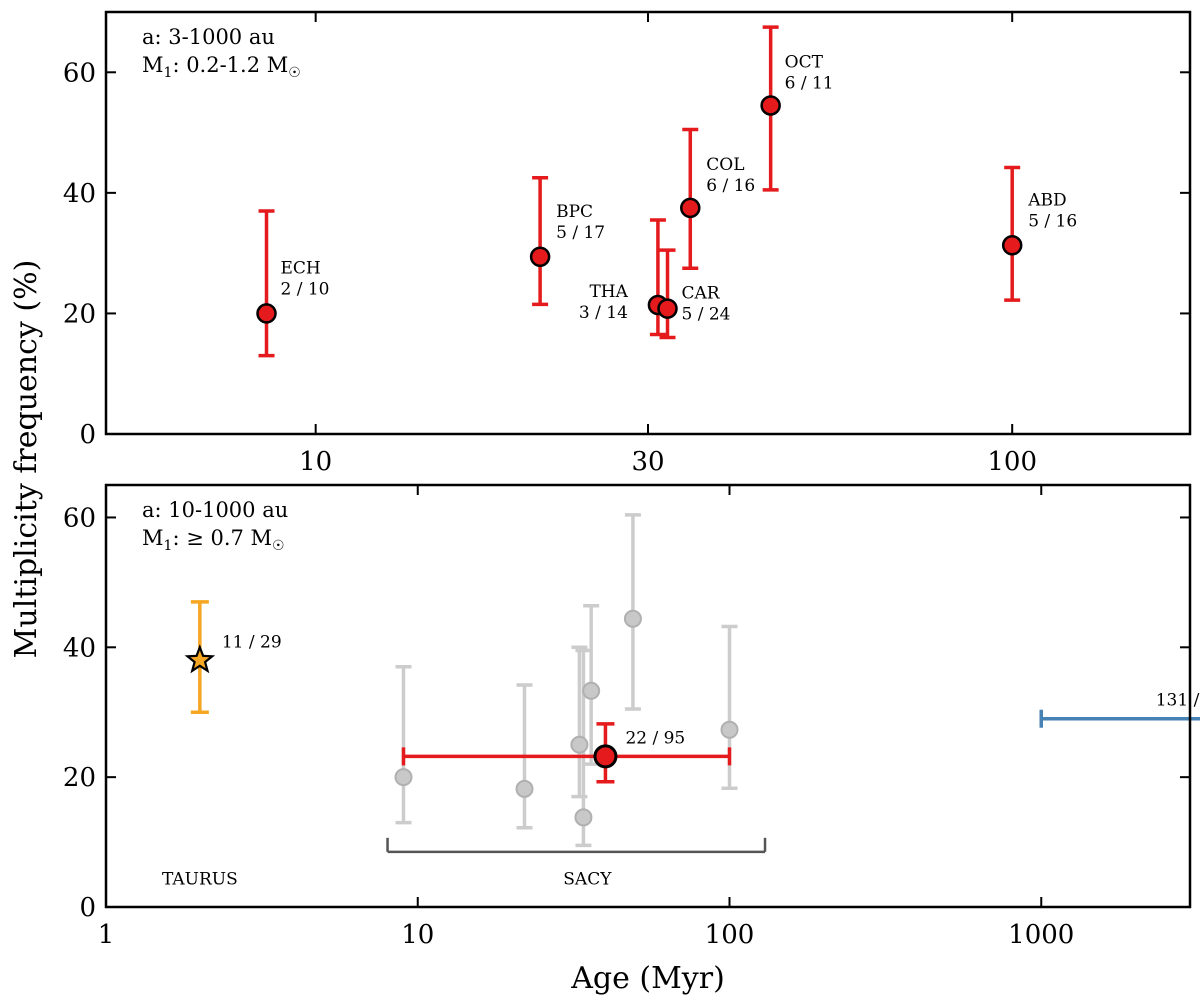 The height and width of the screenshot is (1004, 1200). I want to click on sacy-background-point-3-marker, so click(583, 817).